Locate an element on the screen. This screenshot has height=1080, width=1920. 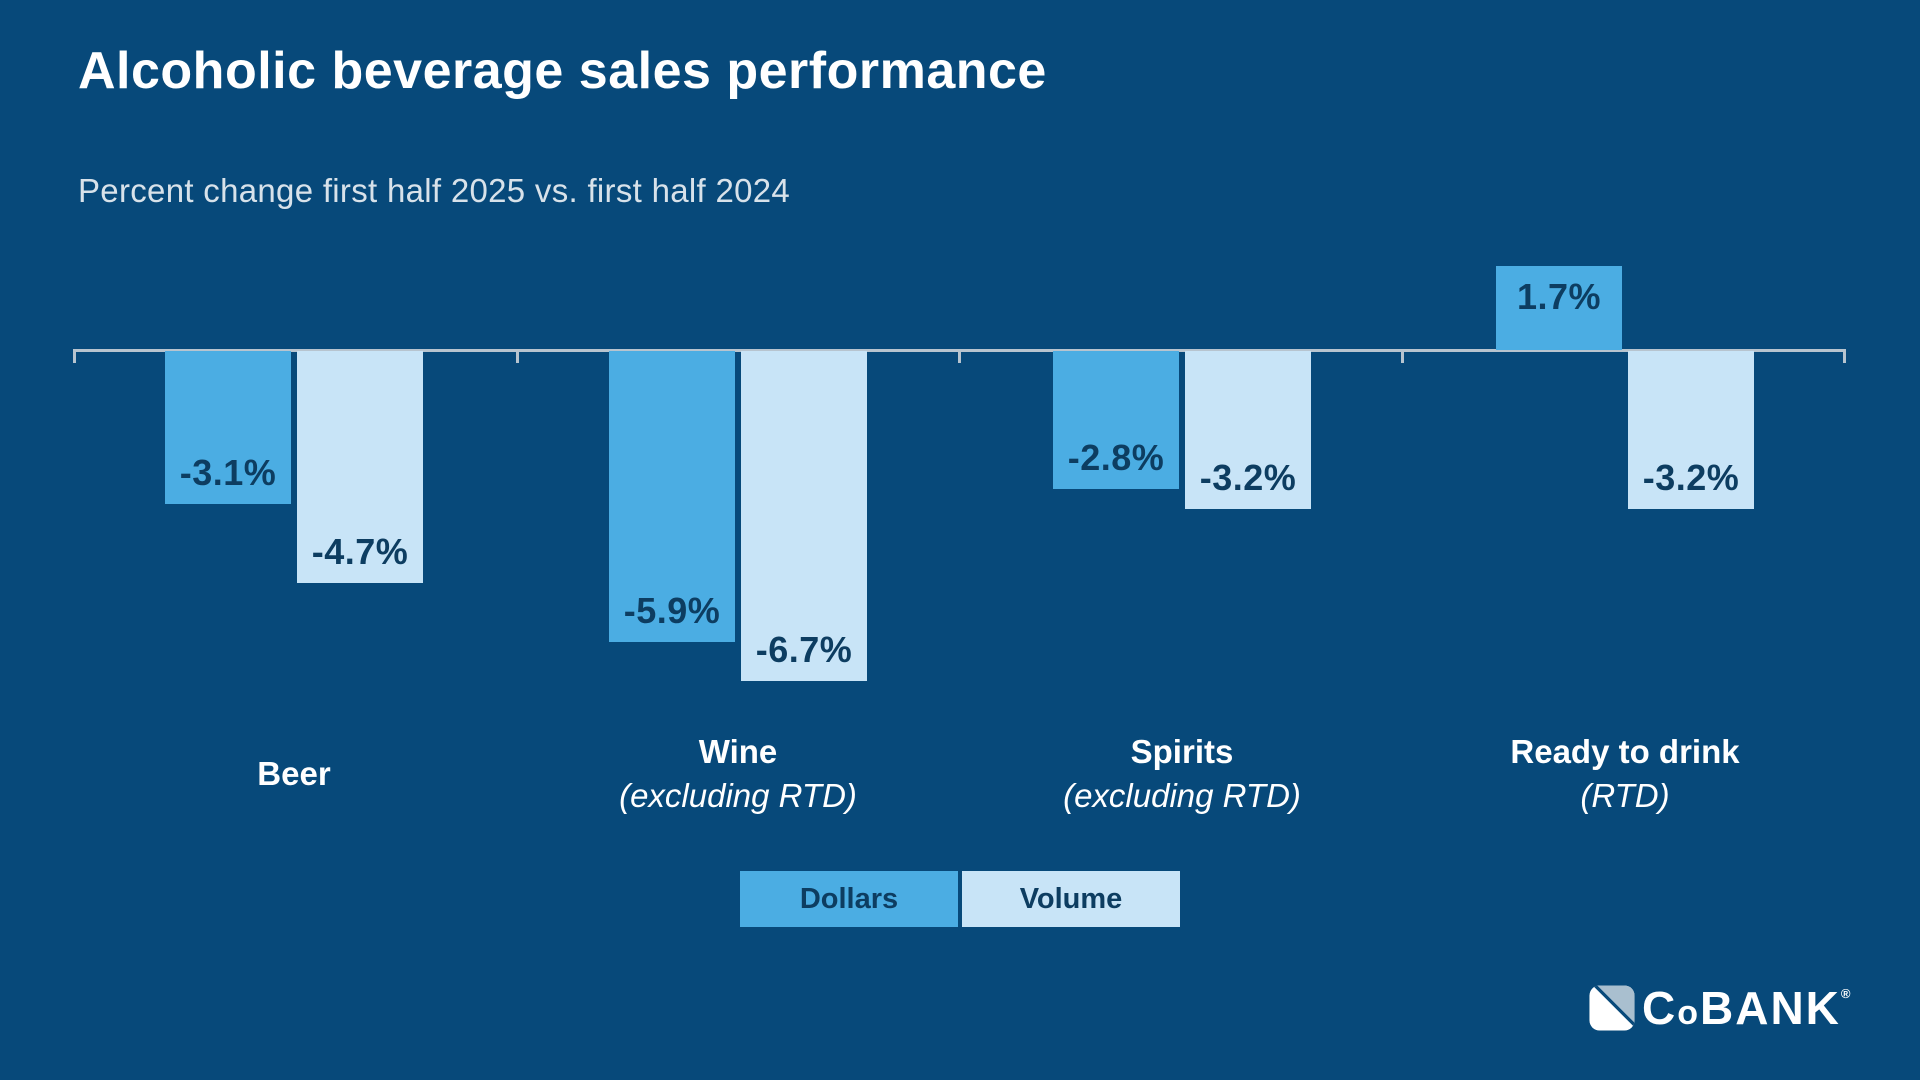
bar-dollars-ready-to-drink: 1.7% is located at coordinates (1559, 308).